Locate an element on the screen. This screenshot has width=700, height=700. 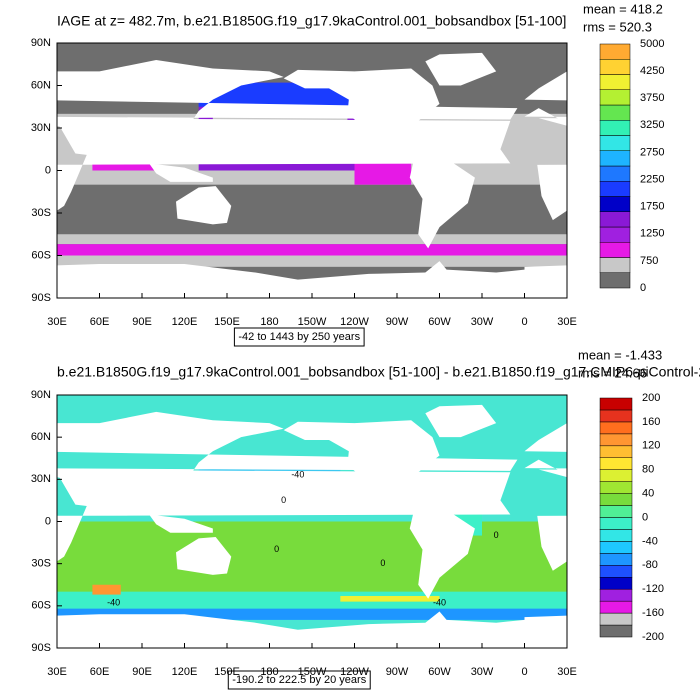
colorbar-label: 160 is located at coordinates (651, 422).